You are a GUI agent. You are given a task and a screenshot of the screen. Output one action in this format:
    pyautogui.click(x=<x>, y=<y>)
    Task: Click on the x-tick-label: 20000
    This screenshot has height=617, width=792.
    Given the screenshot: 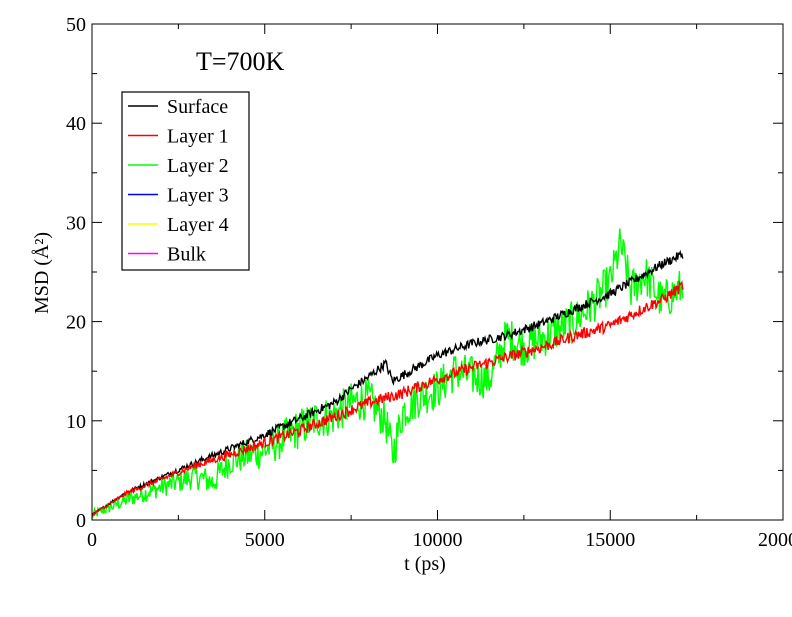 What is the action you would take?
    pyautogui.click(x=775, y=540)
    